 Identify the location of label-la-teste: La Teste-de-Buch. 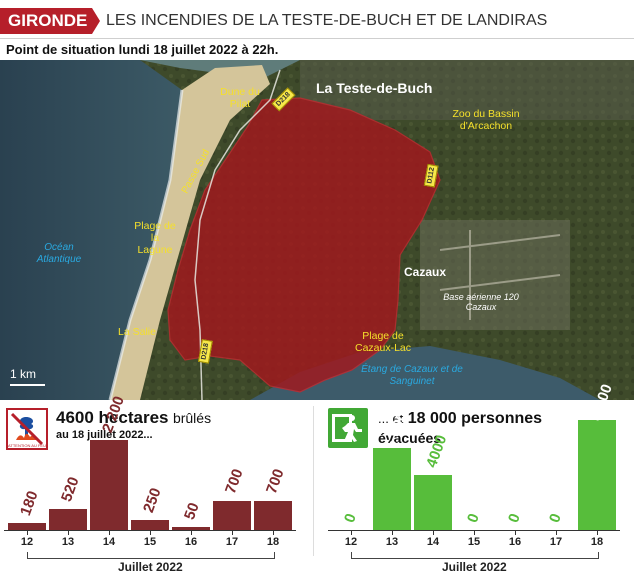
(374, 88).